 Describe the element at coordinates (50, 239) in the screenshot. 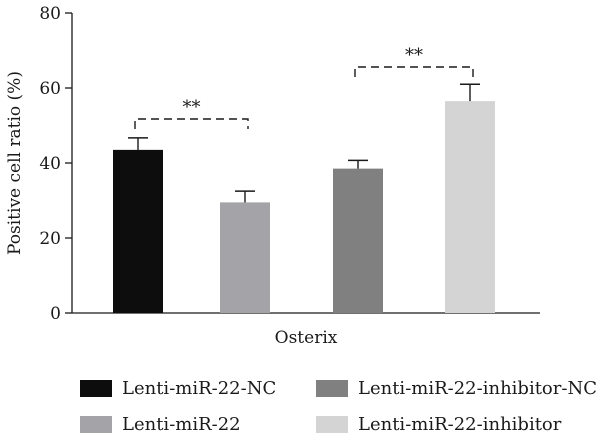

I see `y-tick-label: 20` at that location.